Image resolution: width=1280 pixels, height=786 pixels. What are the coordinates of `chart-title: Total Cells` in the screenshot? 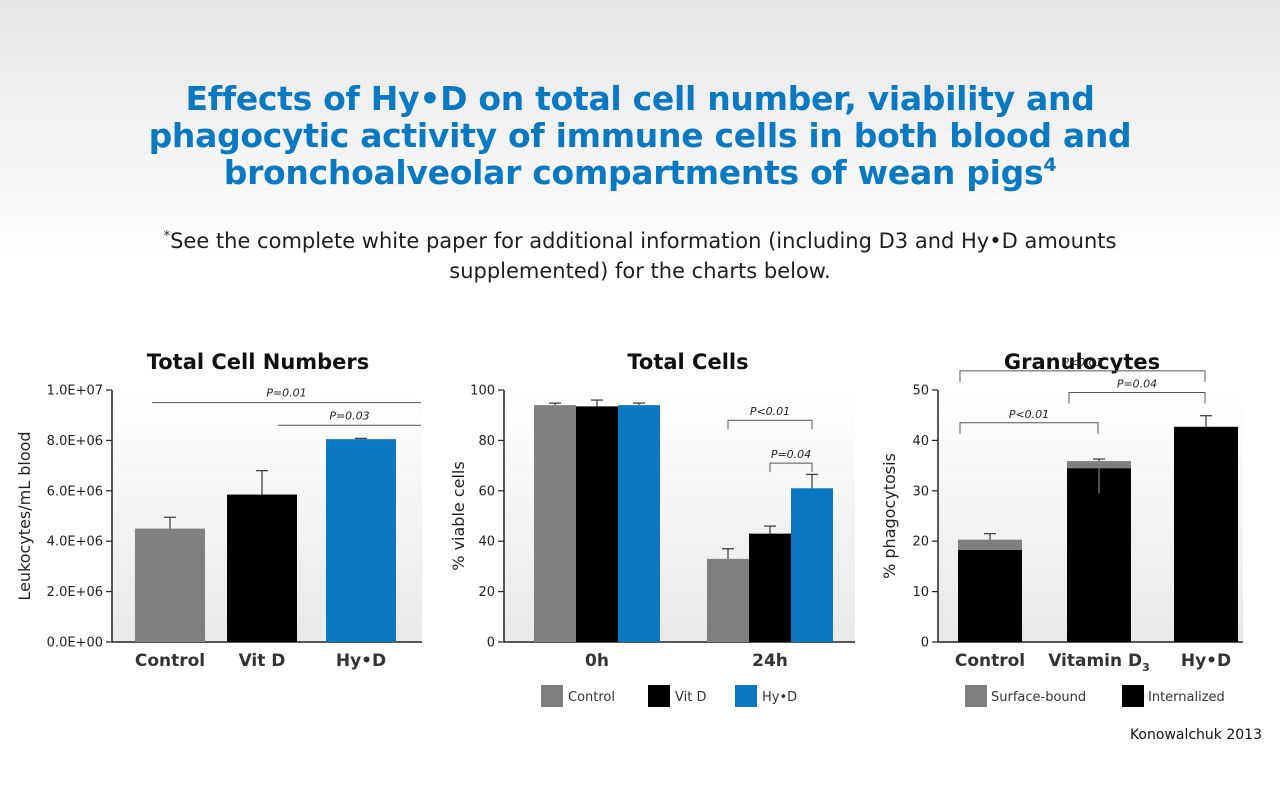 It's located at (687, 362).